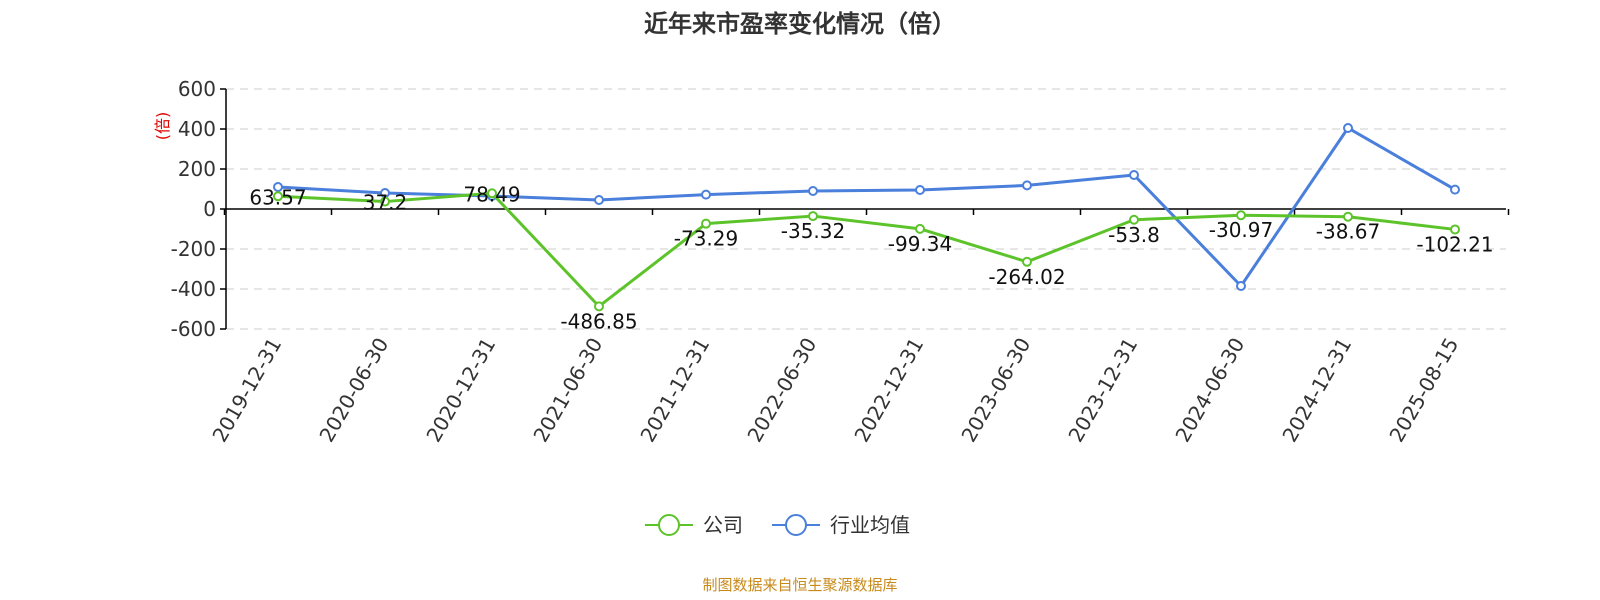 The height and width of the screenshot is (600, 1600). Describe the element at coordinates (866, 249) in the screenshot. I see `series-line-company` at that location.